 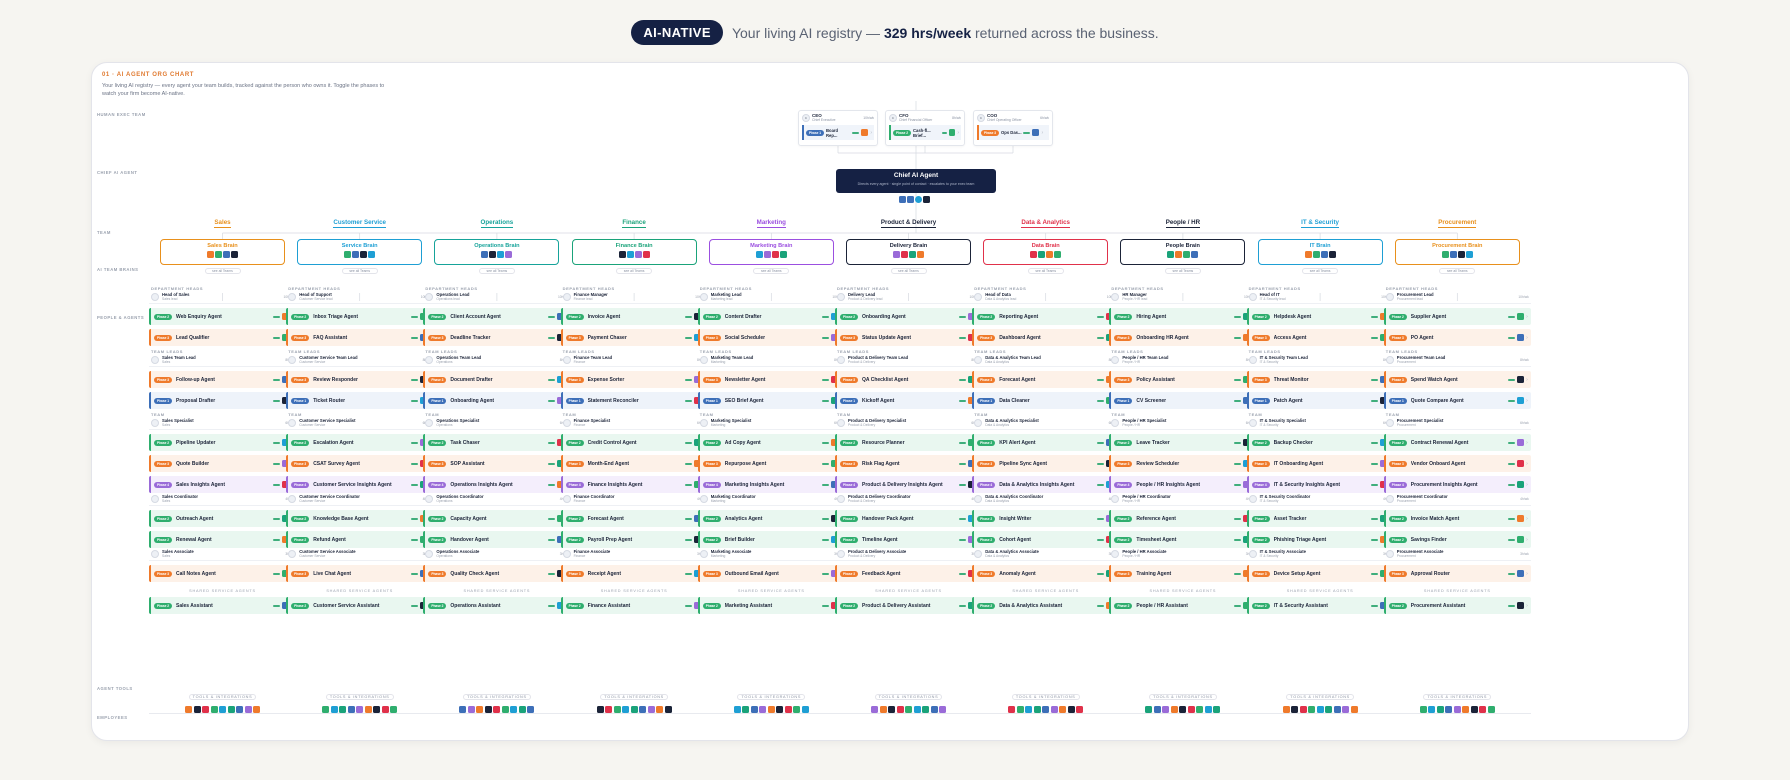 What do you see at coordinates (1045, 223) in the screenshot?
I see `department-name: Data & Analytics` at bounding box center [1045, 223].